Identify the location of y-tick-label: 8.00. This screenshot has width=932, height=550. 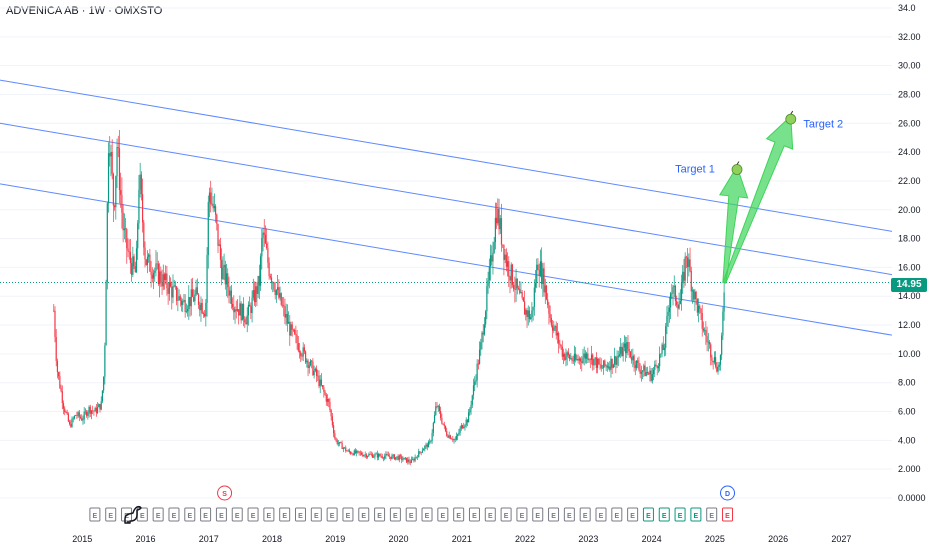
(907, 383).